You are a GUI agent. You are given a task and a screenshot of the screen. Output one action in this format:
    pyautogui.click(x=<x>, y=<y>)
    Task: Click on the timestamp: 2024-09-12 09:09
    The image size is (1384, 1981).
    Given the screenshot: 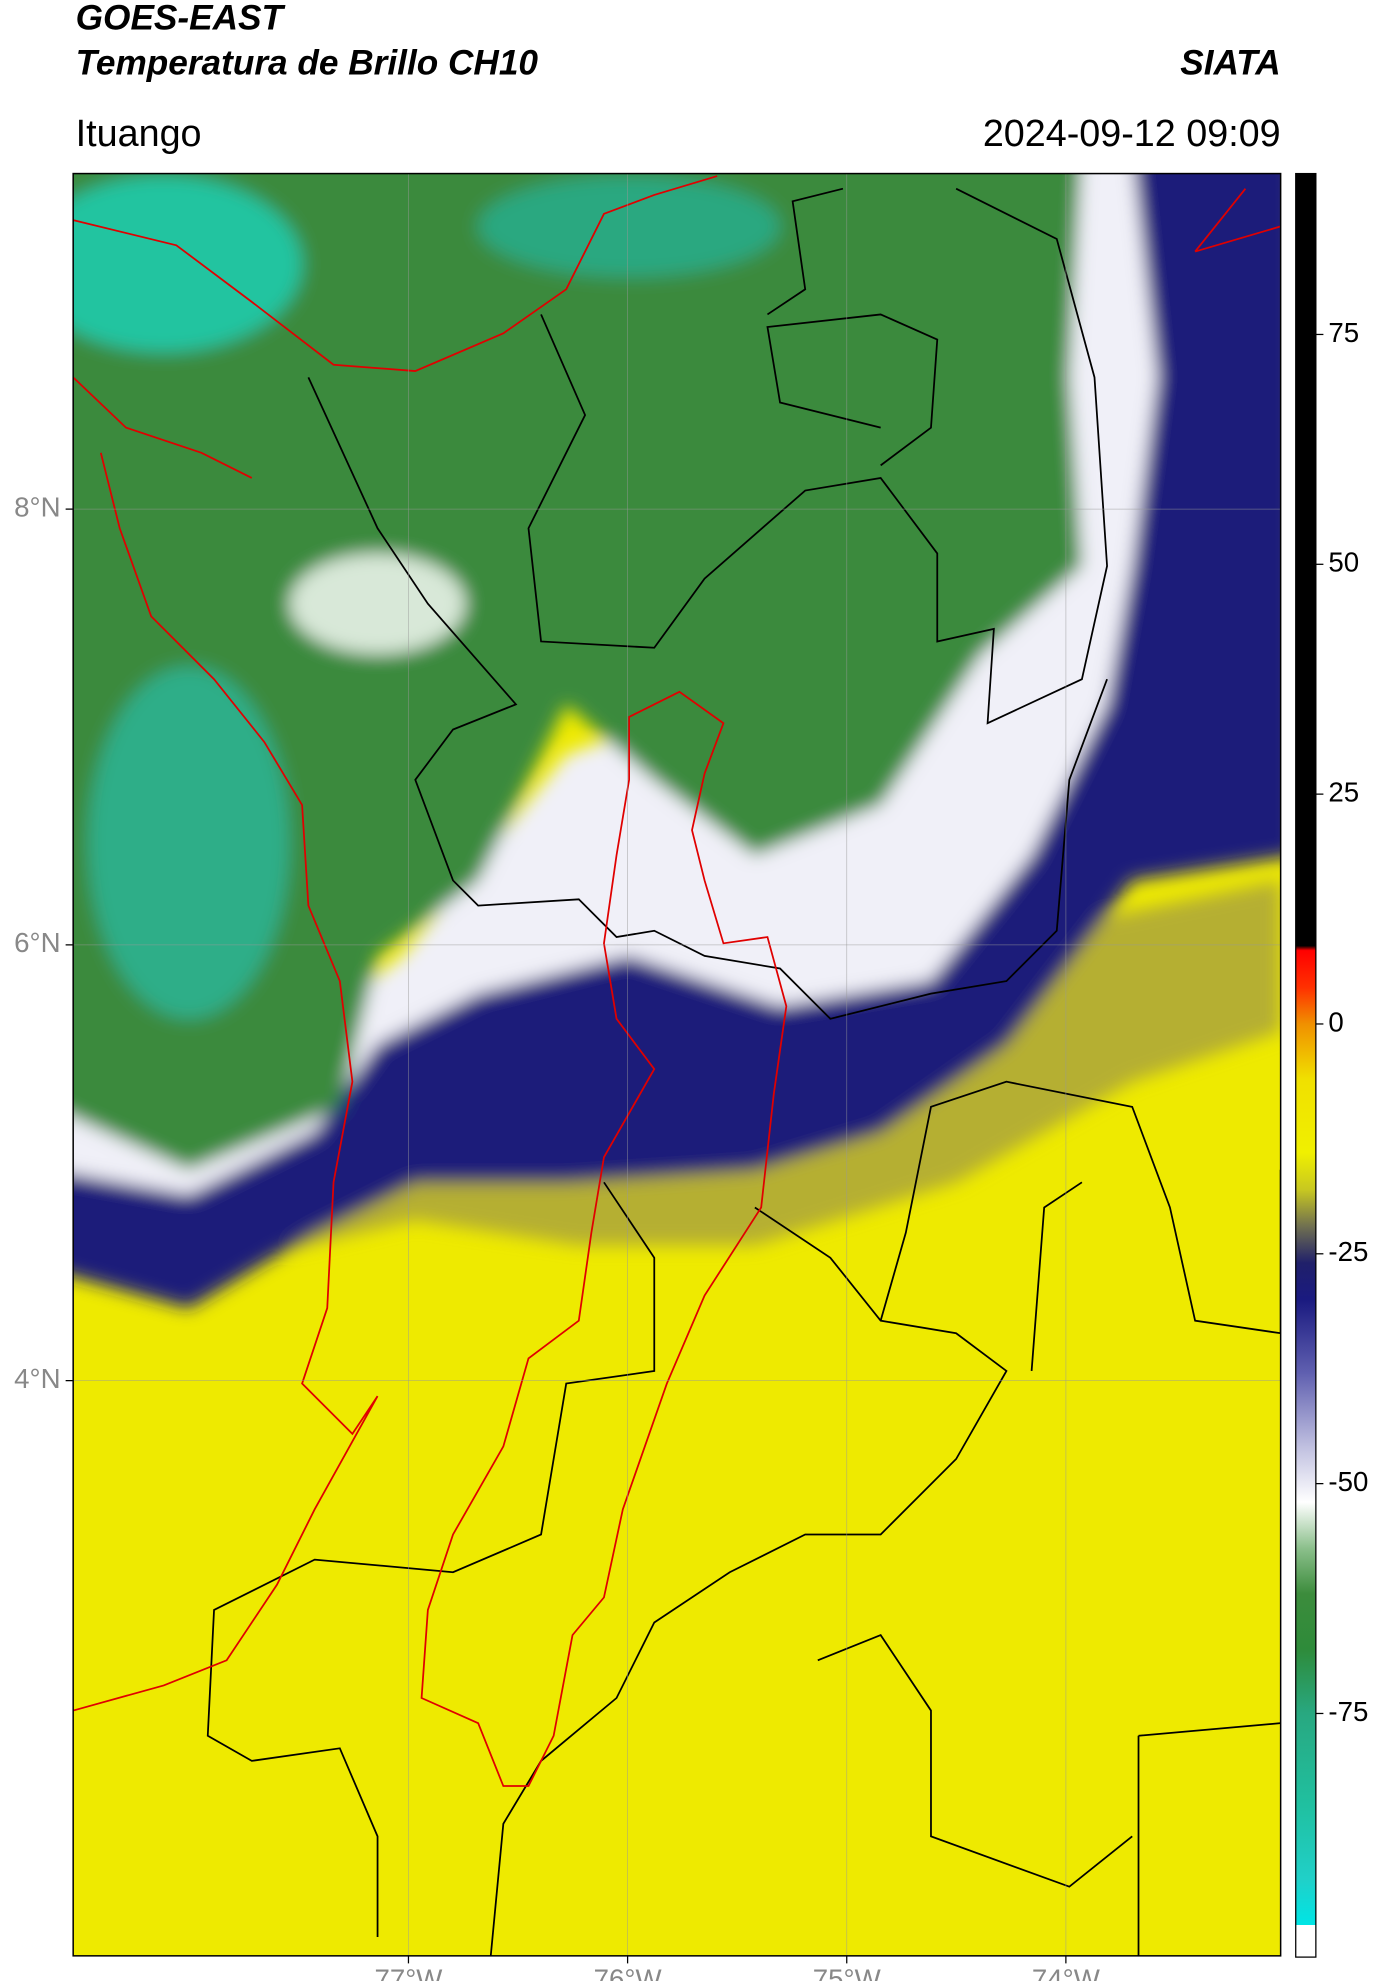 What is the action you would take?
    pyautogui.click(x=1132, y=133)
    